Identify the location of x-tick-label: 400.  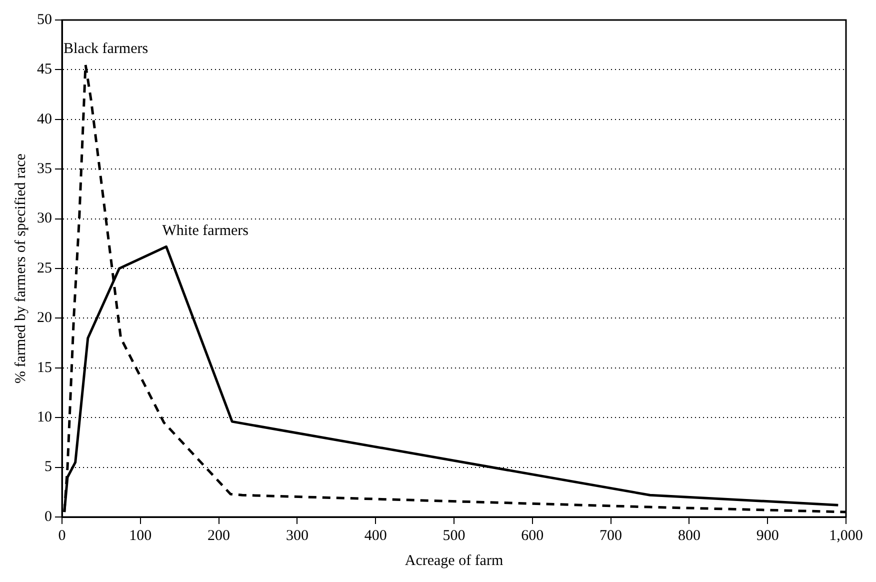
(375, 536).